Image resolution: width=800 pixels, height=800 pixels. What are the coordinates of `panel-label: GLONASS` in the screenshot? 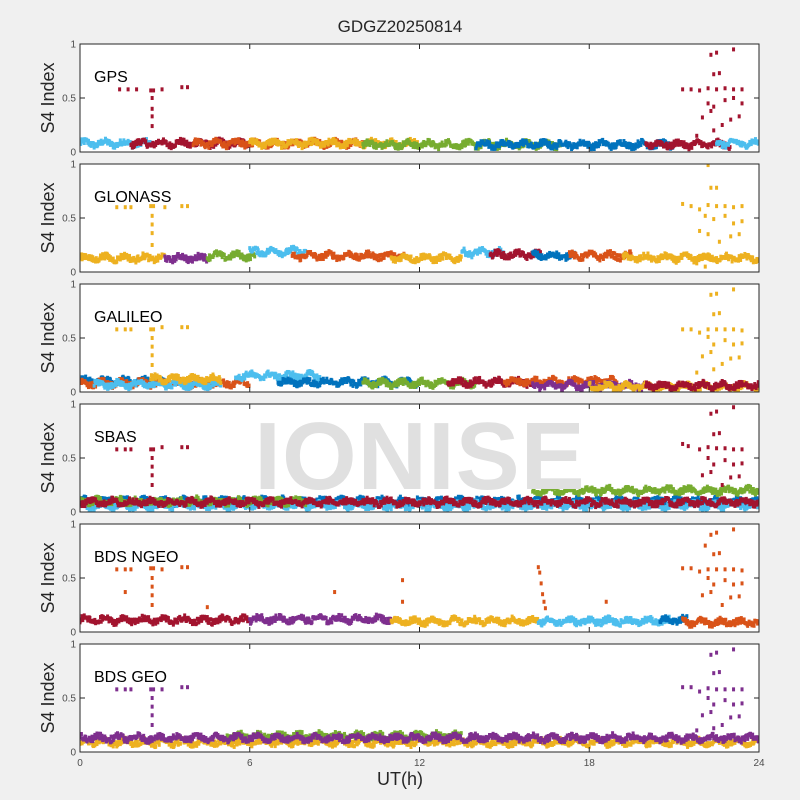 It's located at (132, 197).